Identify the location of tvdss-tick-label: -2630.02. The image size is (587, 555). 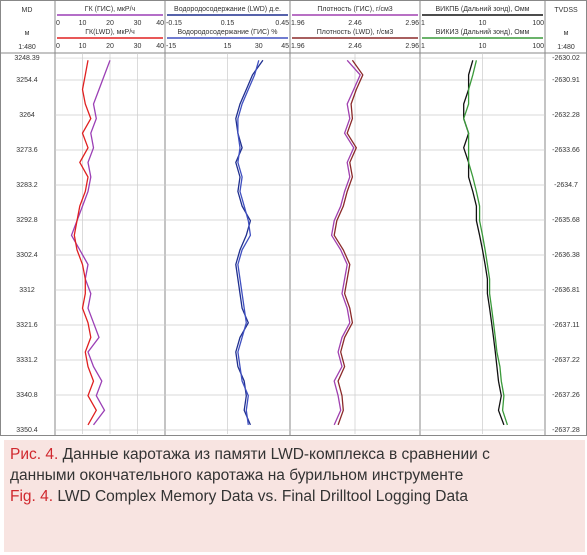
(566, 58).